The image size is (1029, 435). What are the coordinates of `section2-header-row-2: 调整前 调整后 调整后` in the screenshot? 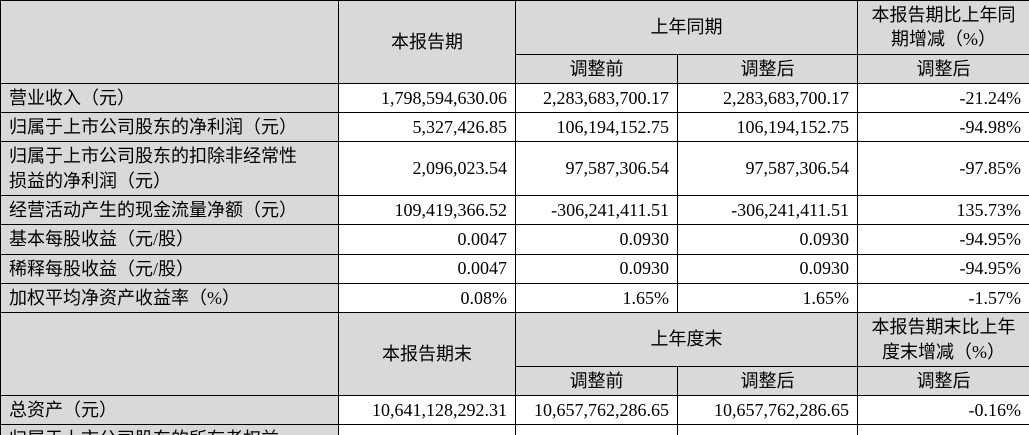 It's located at (515, 381).